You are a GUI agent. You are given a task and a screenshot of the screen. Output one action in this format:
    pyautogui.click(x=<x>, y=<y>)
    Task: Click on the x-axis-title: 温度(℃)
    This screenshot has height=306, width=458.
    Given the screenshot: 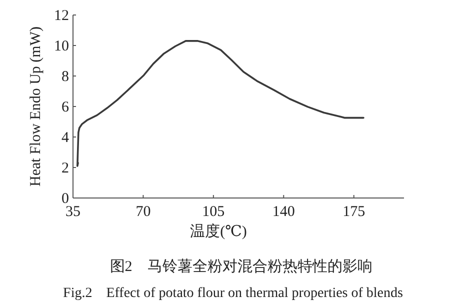 What is the action you would take?
    pyautogui.click(x=218, y=231)
    